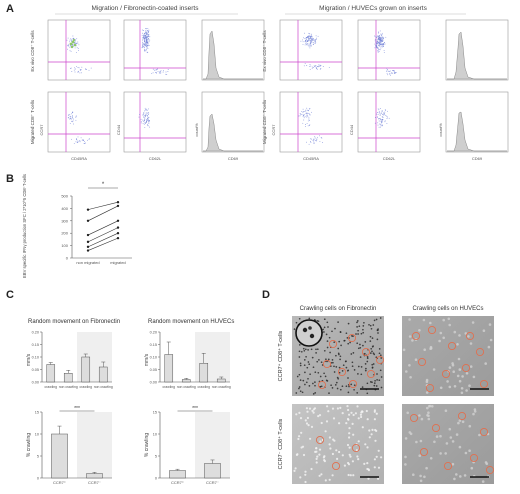 Image resolution: width=520 pixels, height=494 pixels. What do you see at coordinates (233, 50) in the screenshot?
I see `flow-hist-cd69-exvivo-fibro` at bounding box center [233, 50].